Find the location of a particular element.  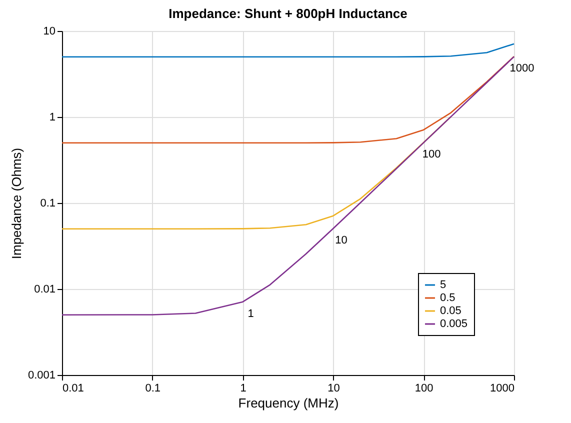

legend-label: 0.05 is located at coordinates (451, 311).